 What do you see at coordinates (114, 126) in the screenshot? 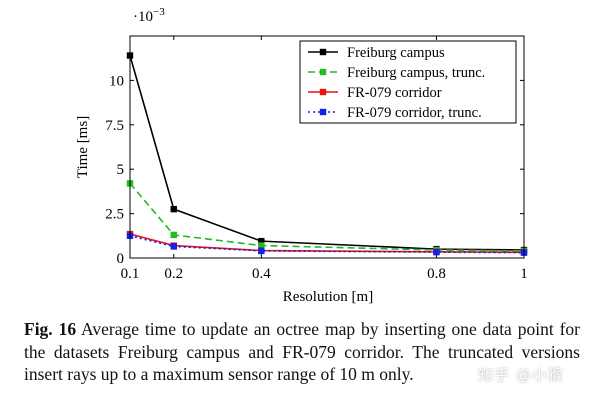
I see `y-tick-label: 7.5` at bounding box center [114, 126].